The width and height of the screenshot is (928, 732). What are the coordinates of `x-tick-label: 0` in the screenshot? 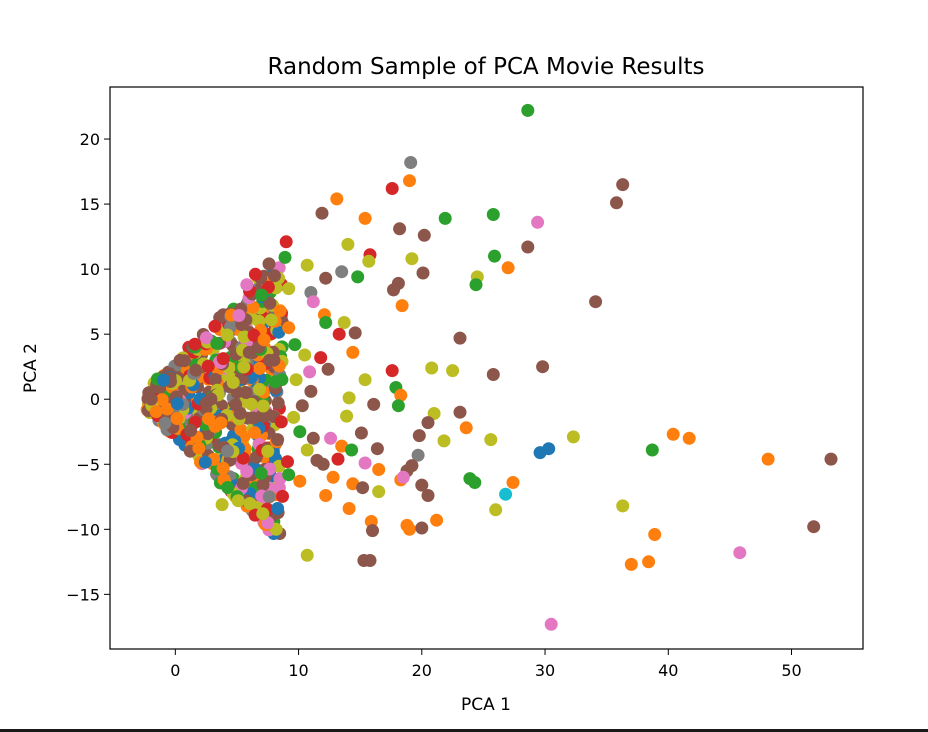 It's located at (175, 670).